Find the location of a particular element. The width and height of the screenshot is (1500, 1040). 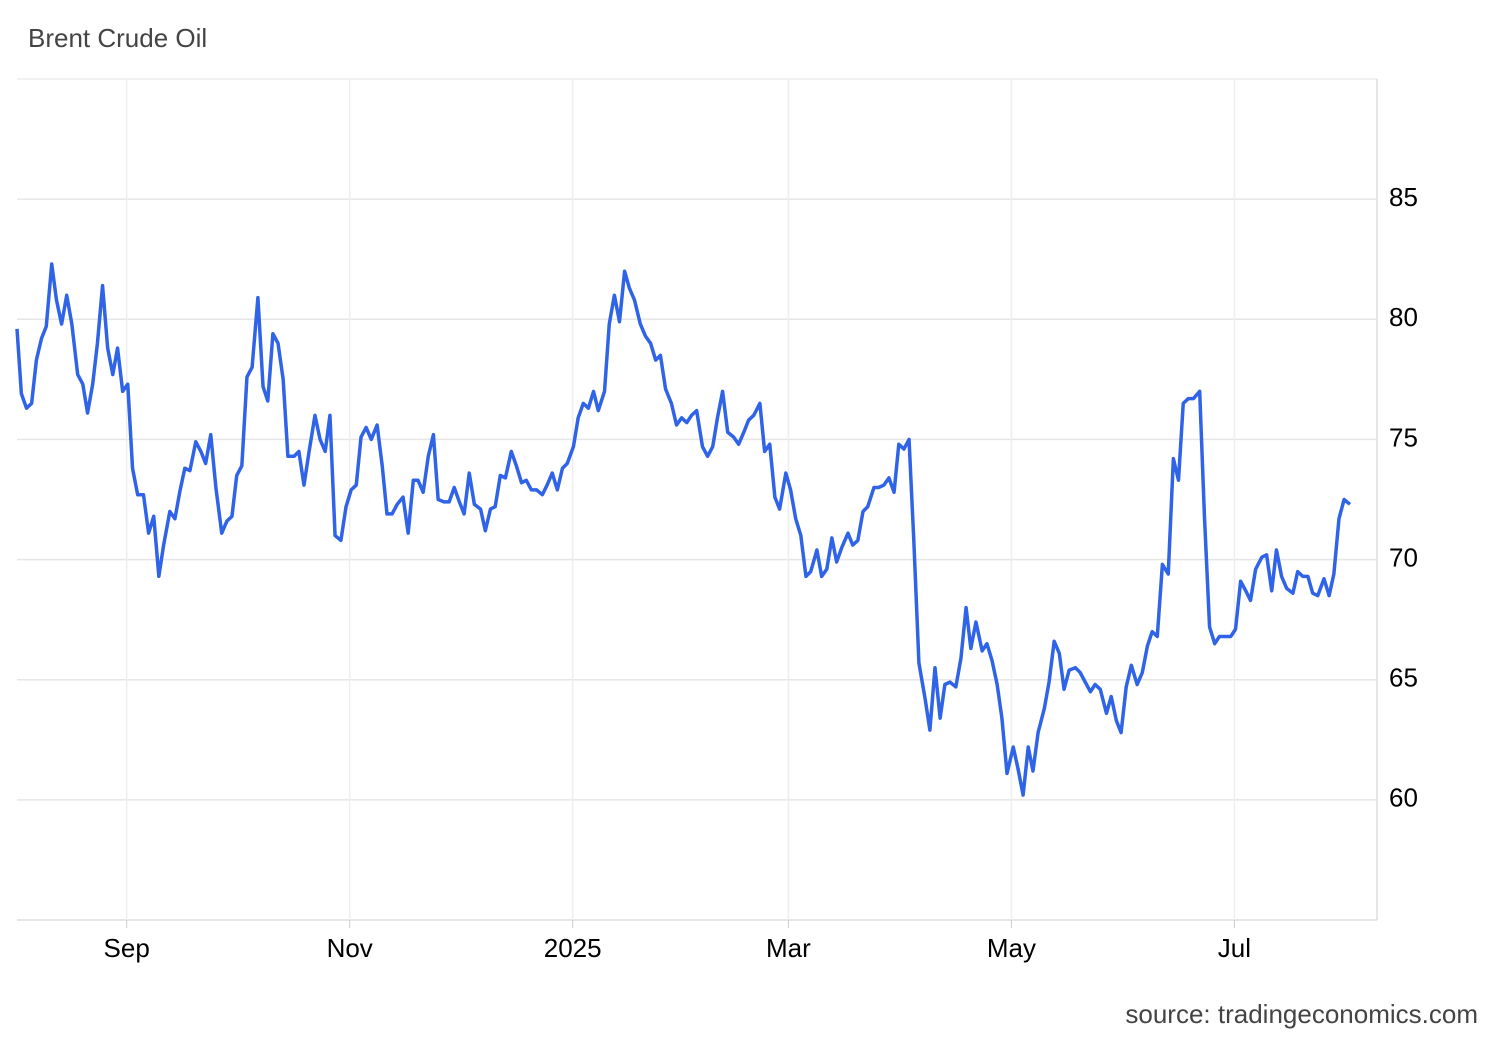

x-tick-label: May is located at coordinates (1011, 948).